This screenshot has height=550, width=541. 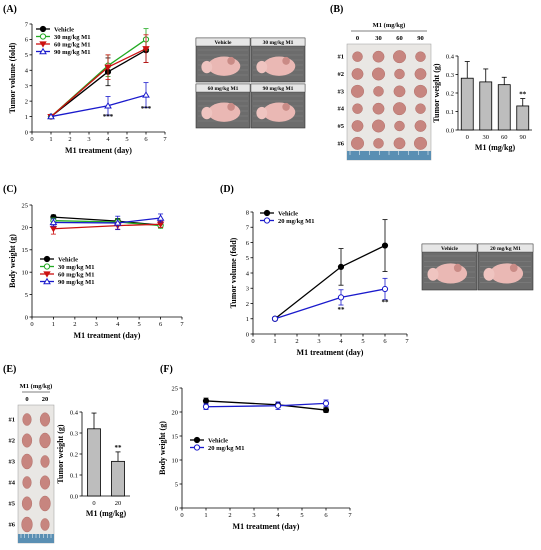 What do you see at coordinates (74, 433) in the screenshot?
I see `y-tick-label: 0.3` at bounding box center [74, 433].